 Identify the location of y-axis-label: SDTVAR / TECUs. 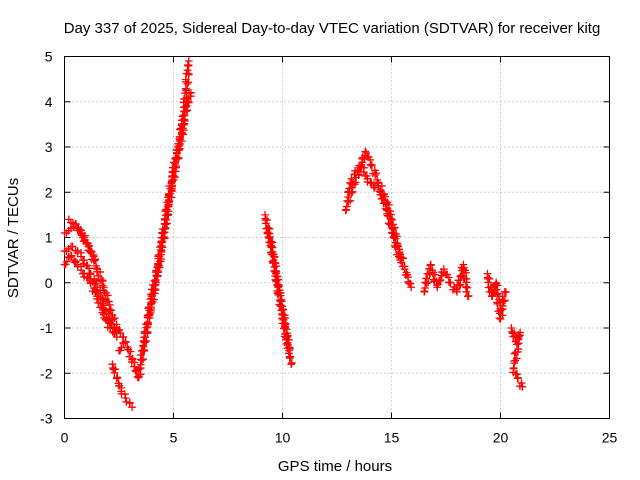
(13, 238).